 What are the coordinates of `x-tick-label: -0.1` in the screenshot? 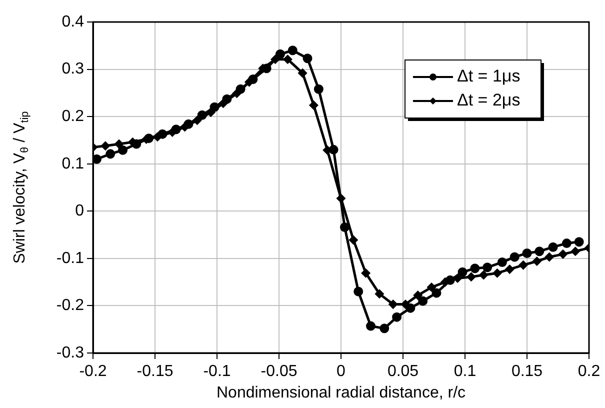 It's located at (217, 371).